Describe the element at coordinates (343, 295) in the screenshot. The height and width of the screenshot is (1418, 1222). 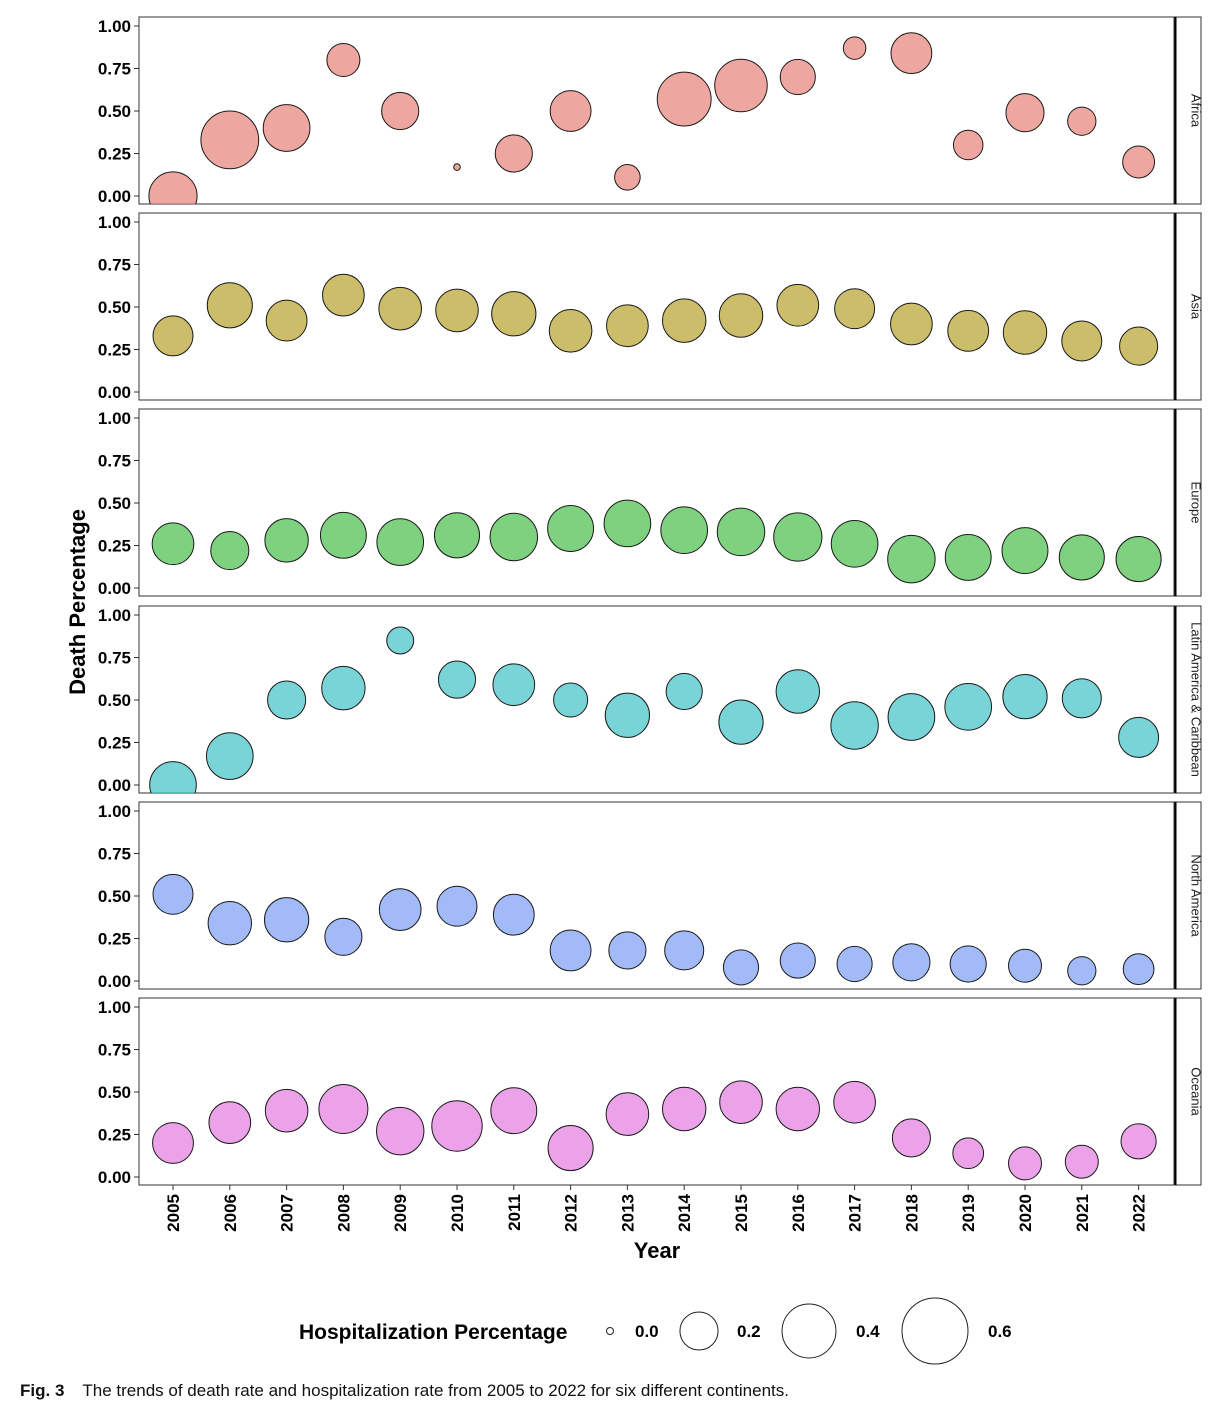
I see `bubble-asia-2008` at that location.